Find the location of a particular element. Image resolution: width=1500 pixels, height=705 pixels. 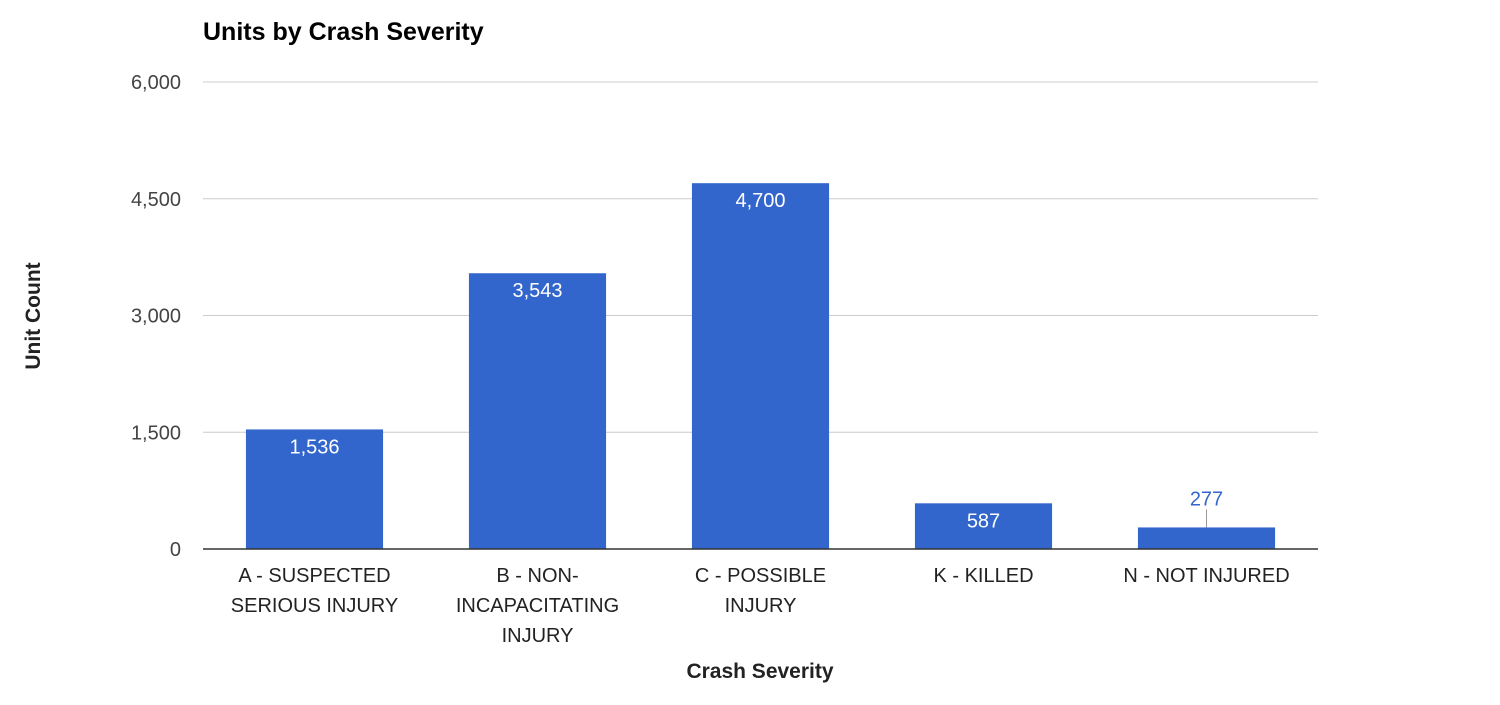

data-label: 277 is located at coordinates (1206, 499).